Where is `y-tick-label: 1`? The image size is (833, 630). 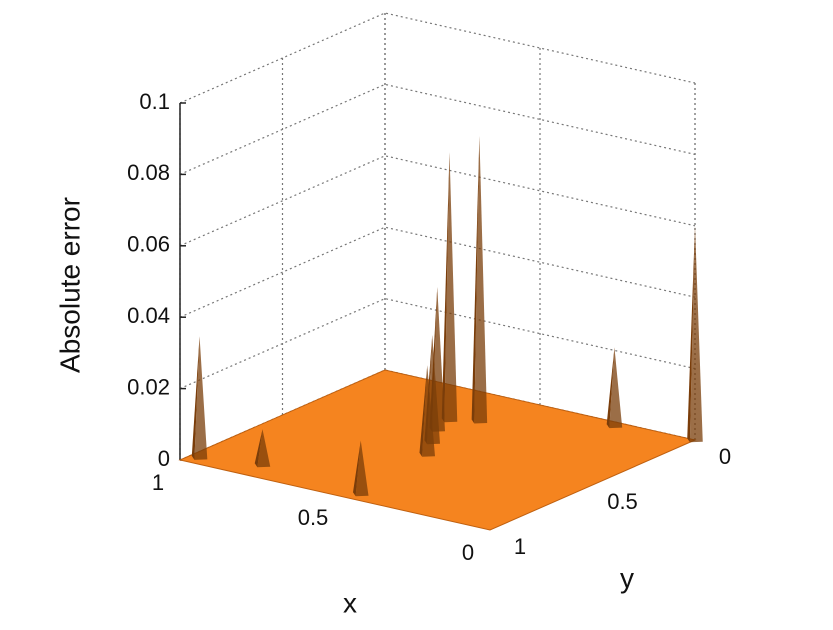
y-tick-label: 1 is located at coordinates (520, 546).